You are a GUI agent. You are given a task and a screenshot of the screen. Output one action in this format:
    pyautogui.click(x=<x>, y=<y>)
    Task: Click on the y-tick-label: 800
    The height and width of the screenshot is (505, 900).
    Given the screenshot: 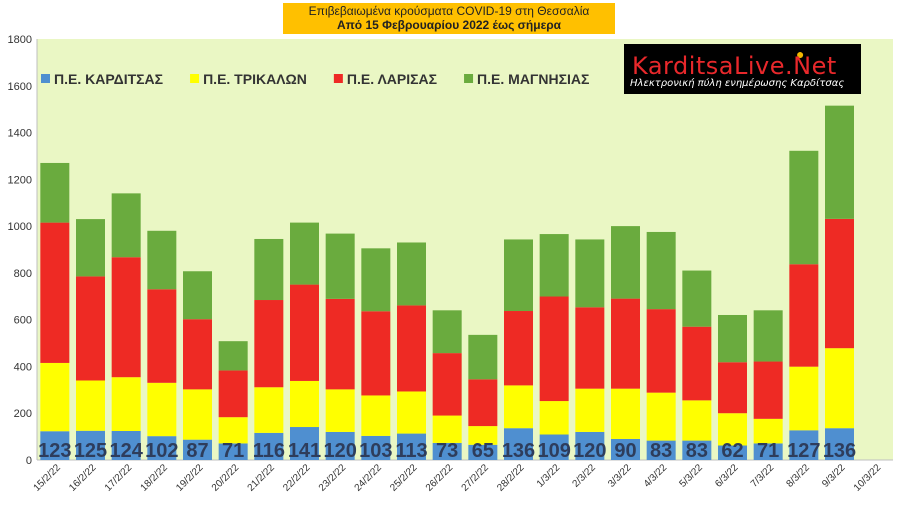 What is the action you would take?
    pyautogui.click(x=23, y=274)
    